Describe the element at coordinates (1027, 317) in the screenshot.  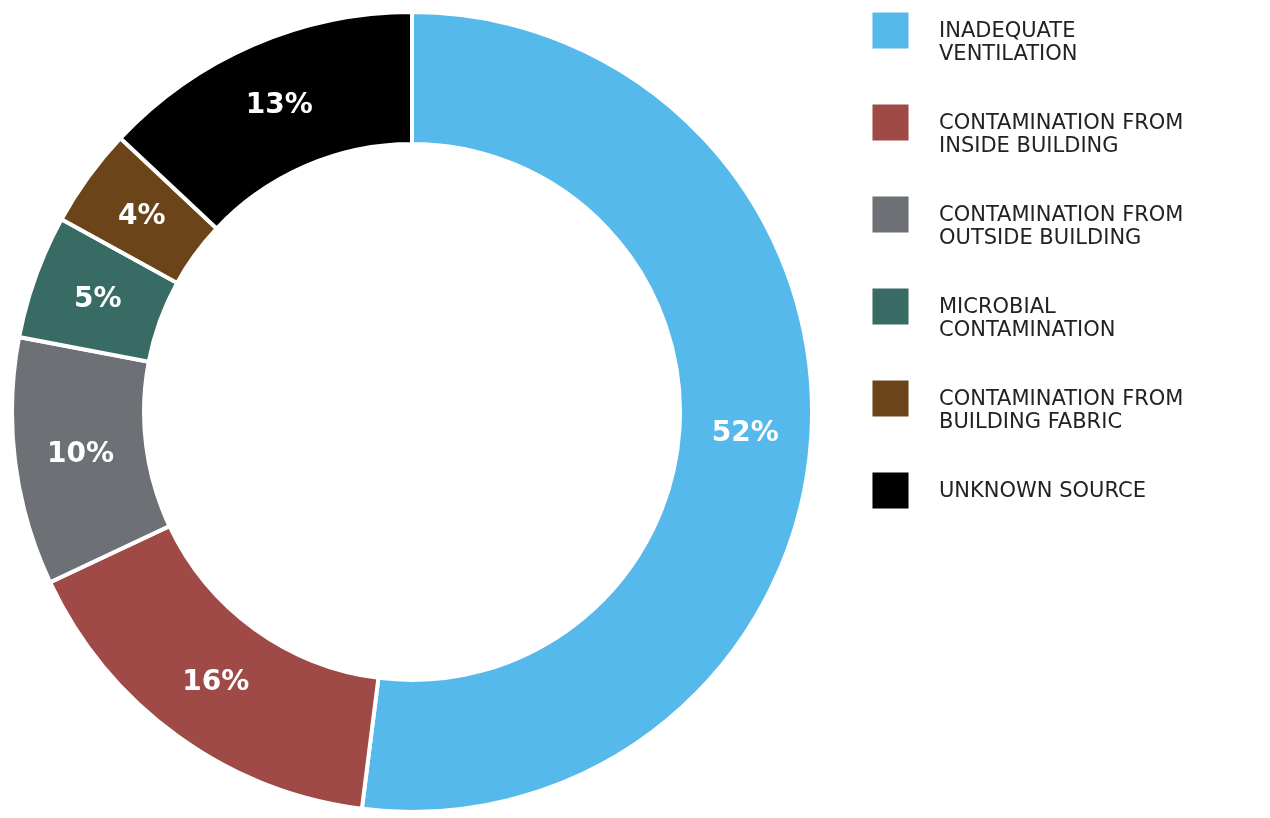
I see `legend-label: MICROBIAL CONTAMINATION` at that location.